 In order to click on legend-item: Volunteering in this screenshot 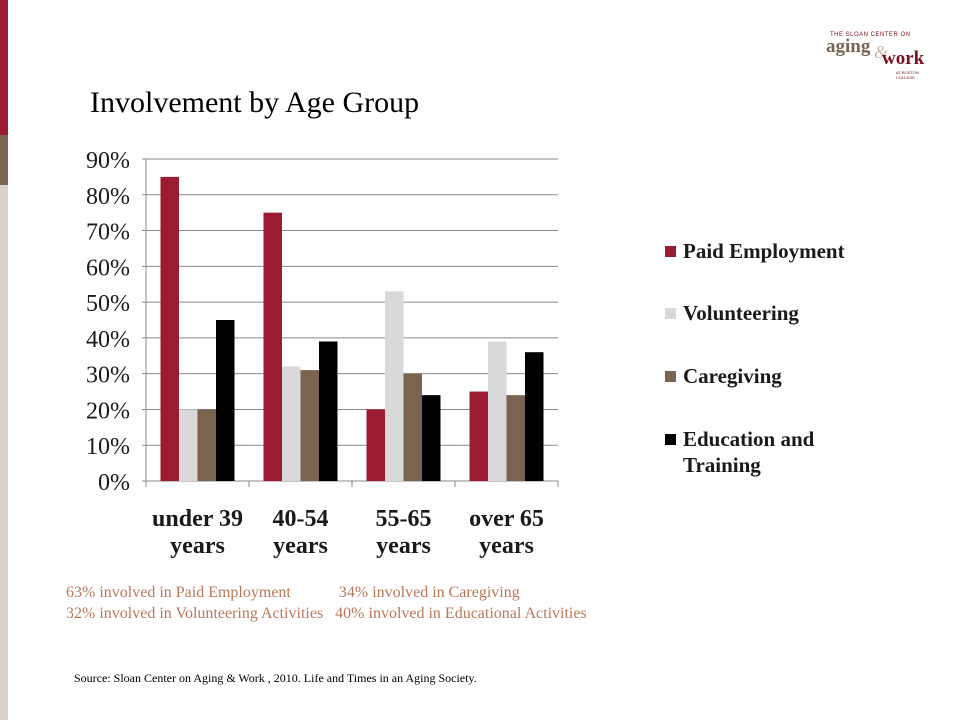, I will do `click(732, 313)`.